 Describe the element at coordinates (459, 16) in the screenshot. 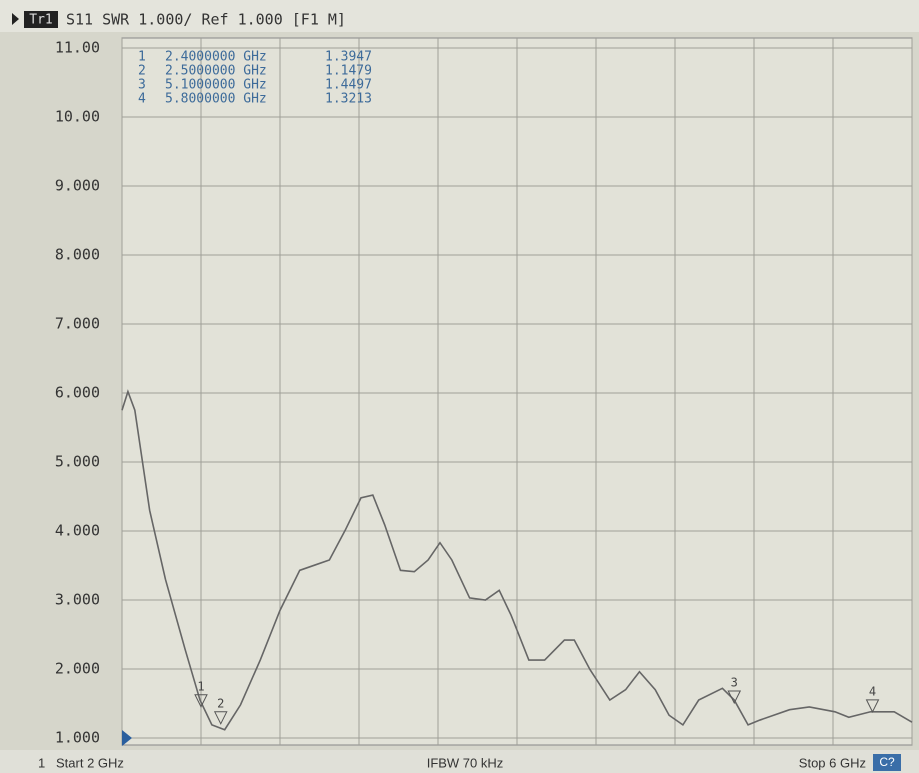

I see `header-bar` at that location.